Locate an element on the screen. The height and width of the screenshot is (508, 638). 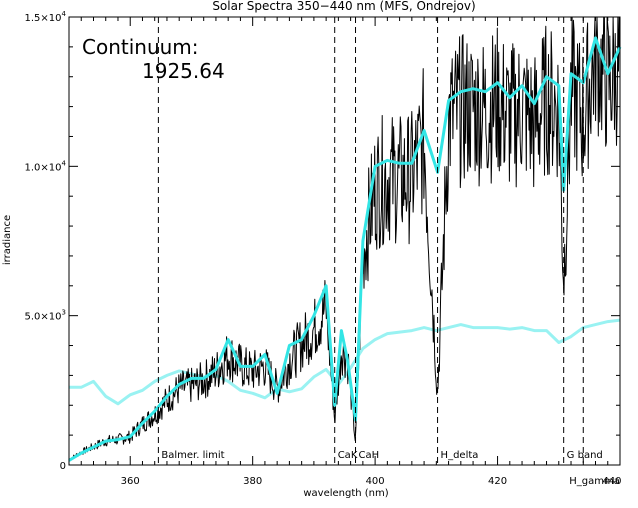
continuum-value: 1925.64 is located at coordinates (183, 71).